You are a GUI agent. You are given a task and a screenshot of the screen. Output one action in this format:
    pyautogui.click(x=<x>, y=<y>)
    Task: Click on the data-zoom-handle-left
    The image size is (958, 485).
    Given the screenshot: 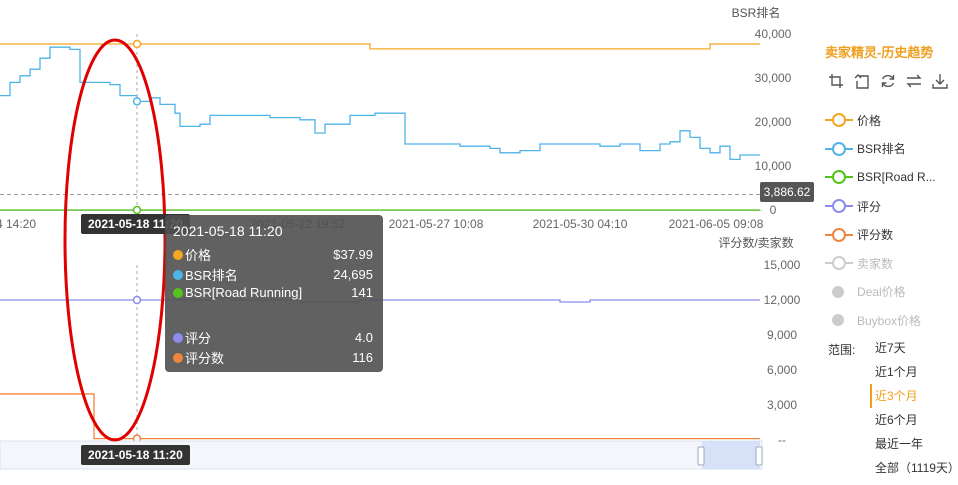 What is the action you would take?
    pyautogui.click(x=701, y=456)
    